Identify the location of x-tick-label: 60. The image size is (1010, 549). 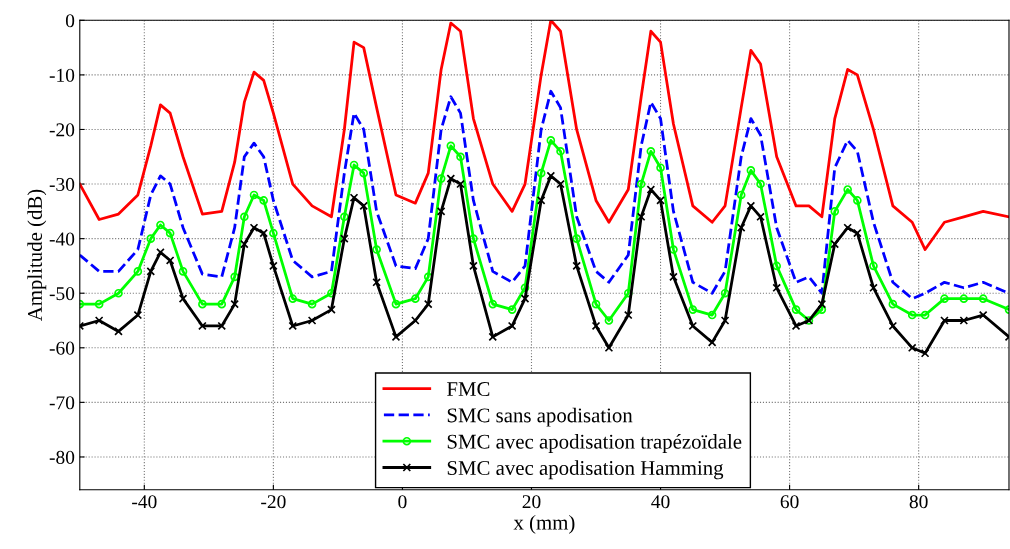
(789, 502).